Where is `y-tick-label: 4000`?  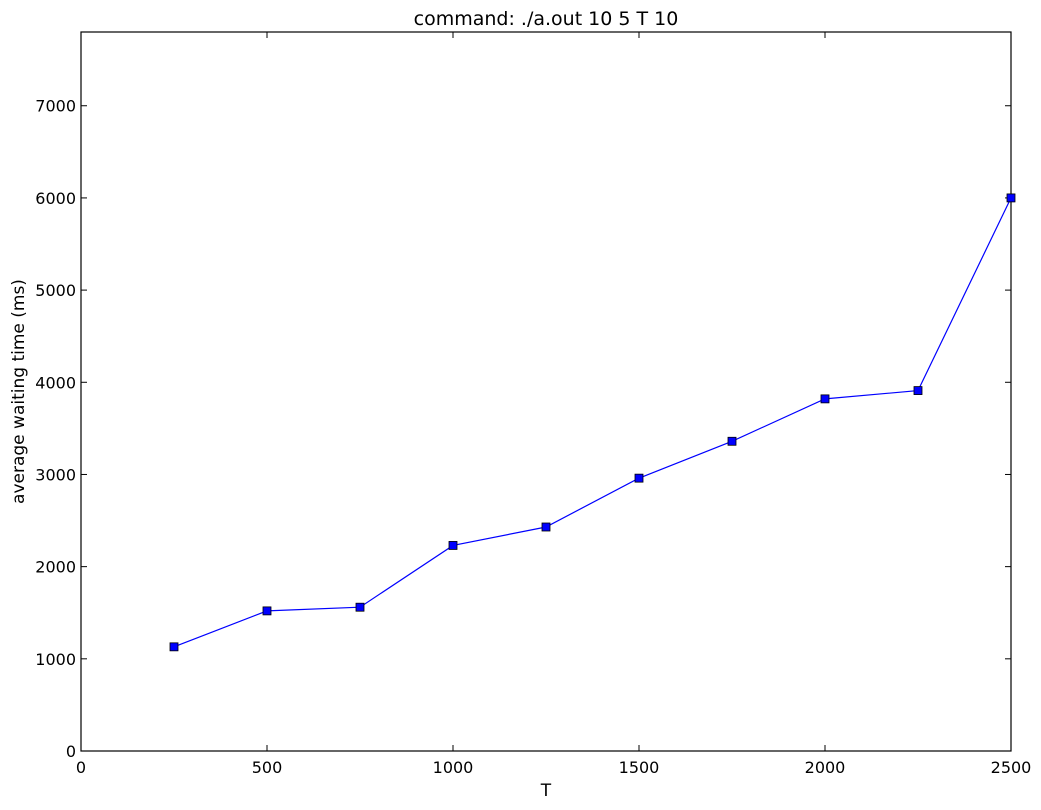 y-tick-label: 4000 is located at coordinates (55, 382).